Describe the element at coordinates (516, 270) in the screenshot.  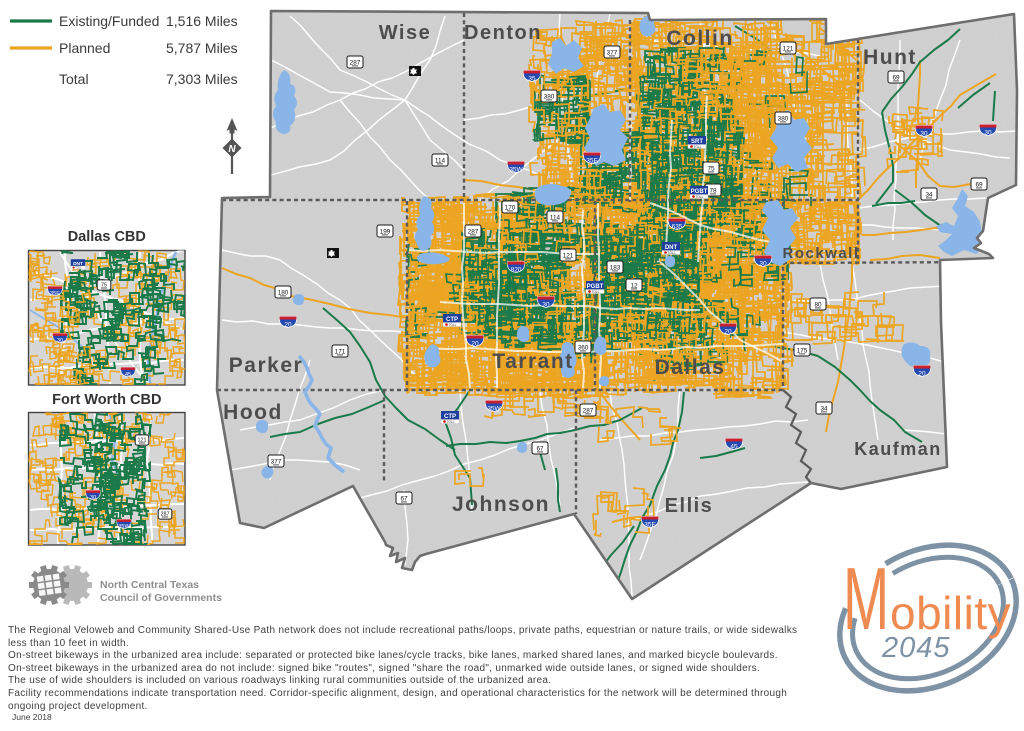
I see `svg-text: 820` at that location.